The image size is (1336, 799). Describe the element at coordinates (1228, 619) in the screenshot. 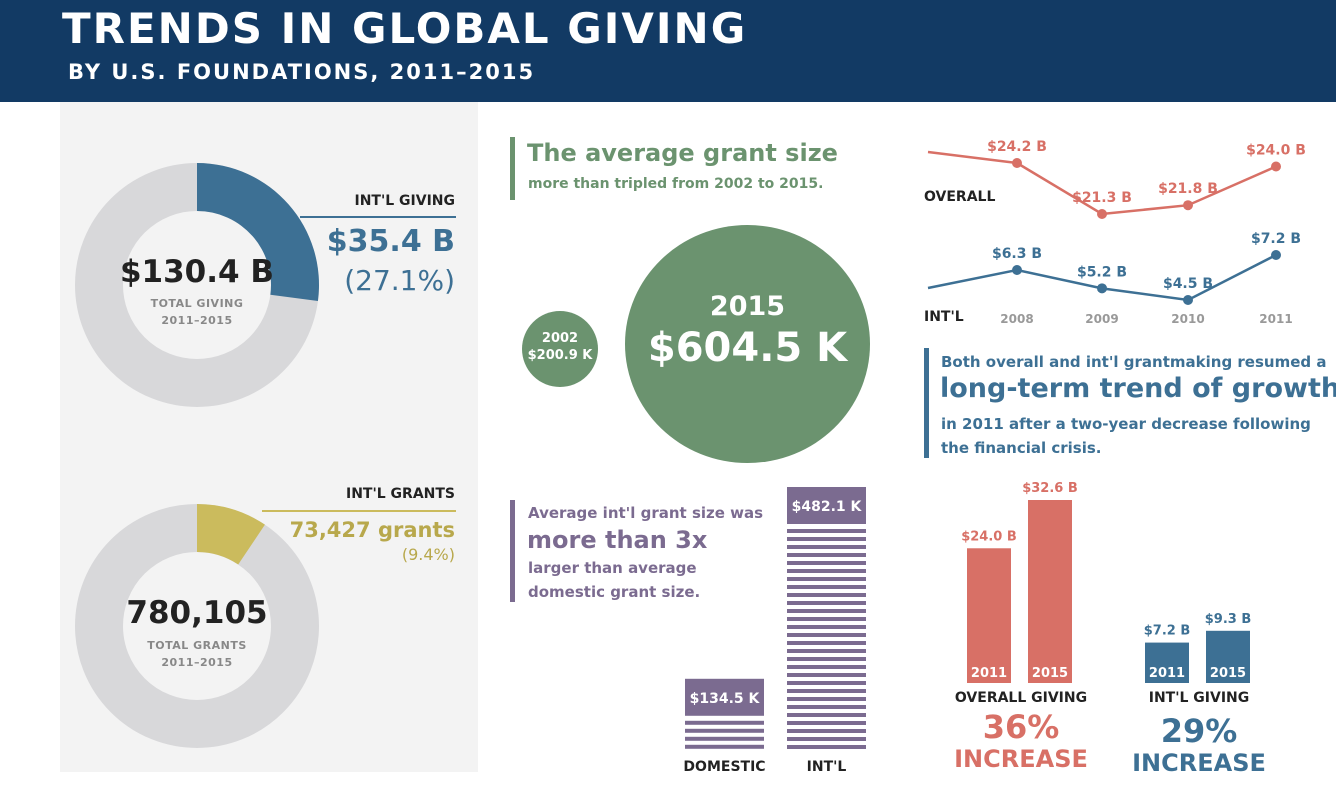

I see `intl-growth-value-label: $9.3 B` at that location.